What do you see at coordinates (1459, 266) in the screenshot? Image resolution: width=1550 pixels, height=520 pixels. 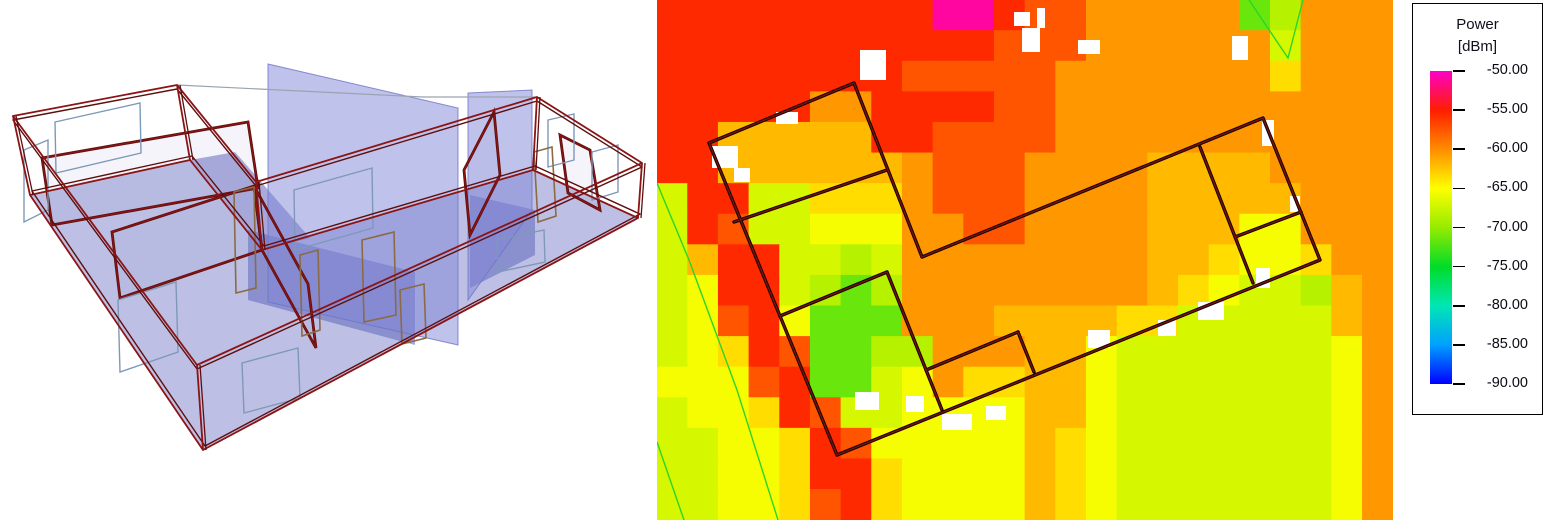 I see `legend-tick-mark` at bounding box center [1459, 266].